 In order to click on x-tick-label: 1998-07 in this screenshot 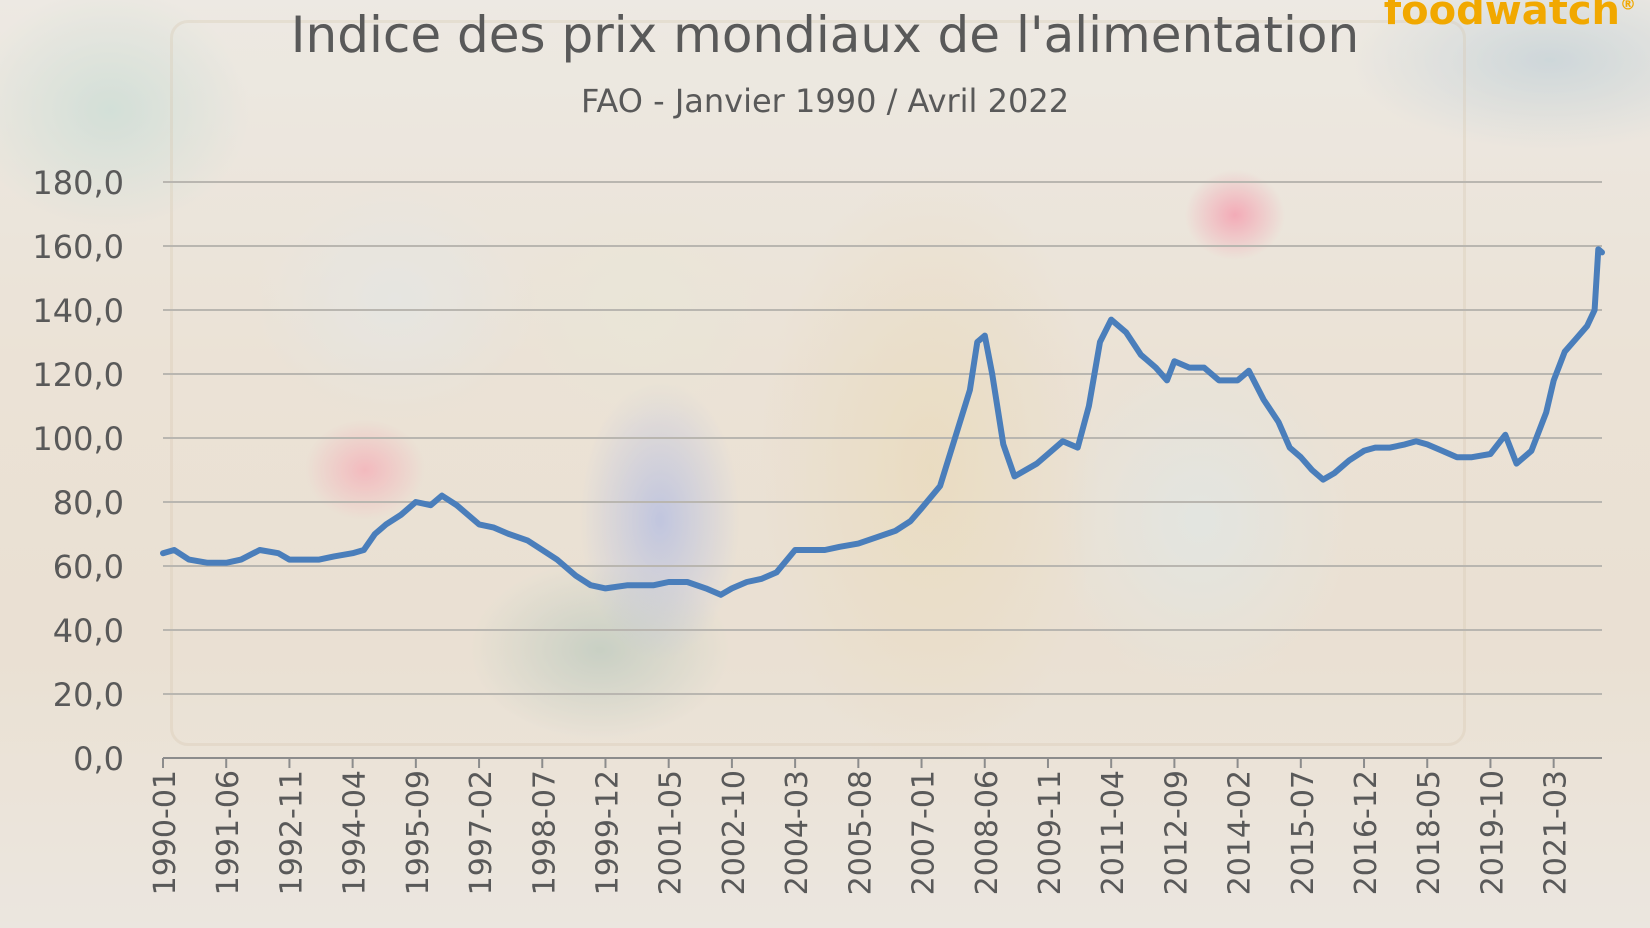, I will do `click(544, 832)`.